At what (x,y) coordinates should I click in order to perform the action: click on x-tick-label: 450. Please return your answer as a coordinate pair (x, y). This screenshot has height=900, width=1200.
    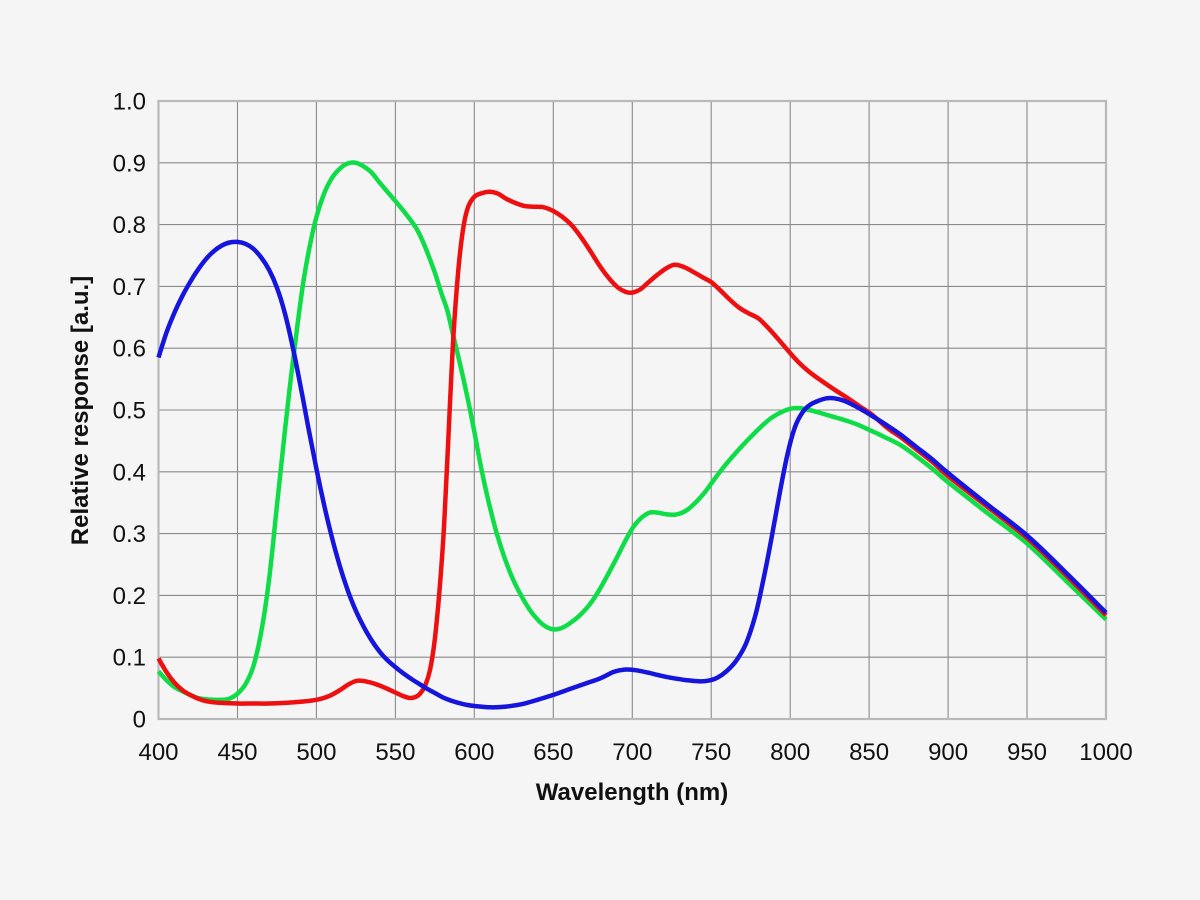
    Looking at the image, I should click on (237, 752).